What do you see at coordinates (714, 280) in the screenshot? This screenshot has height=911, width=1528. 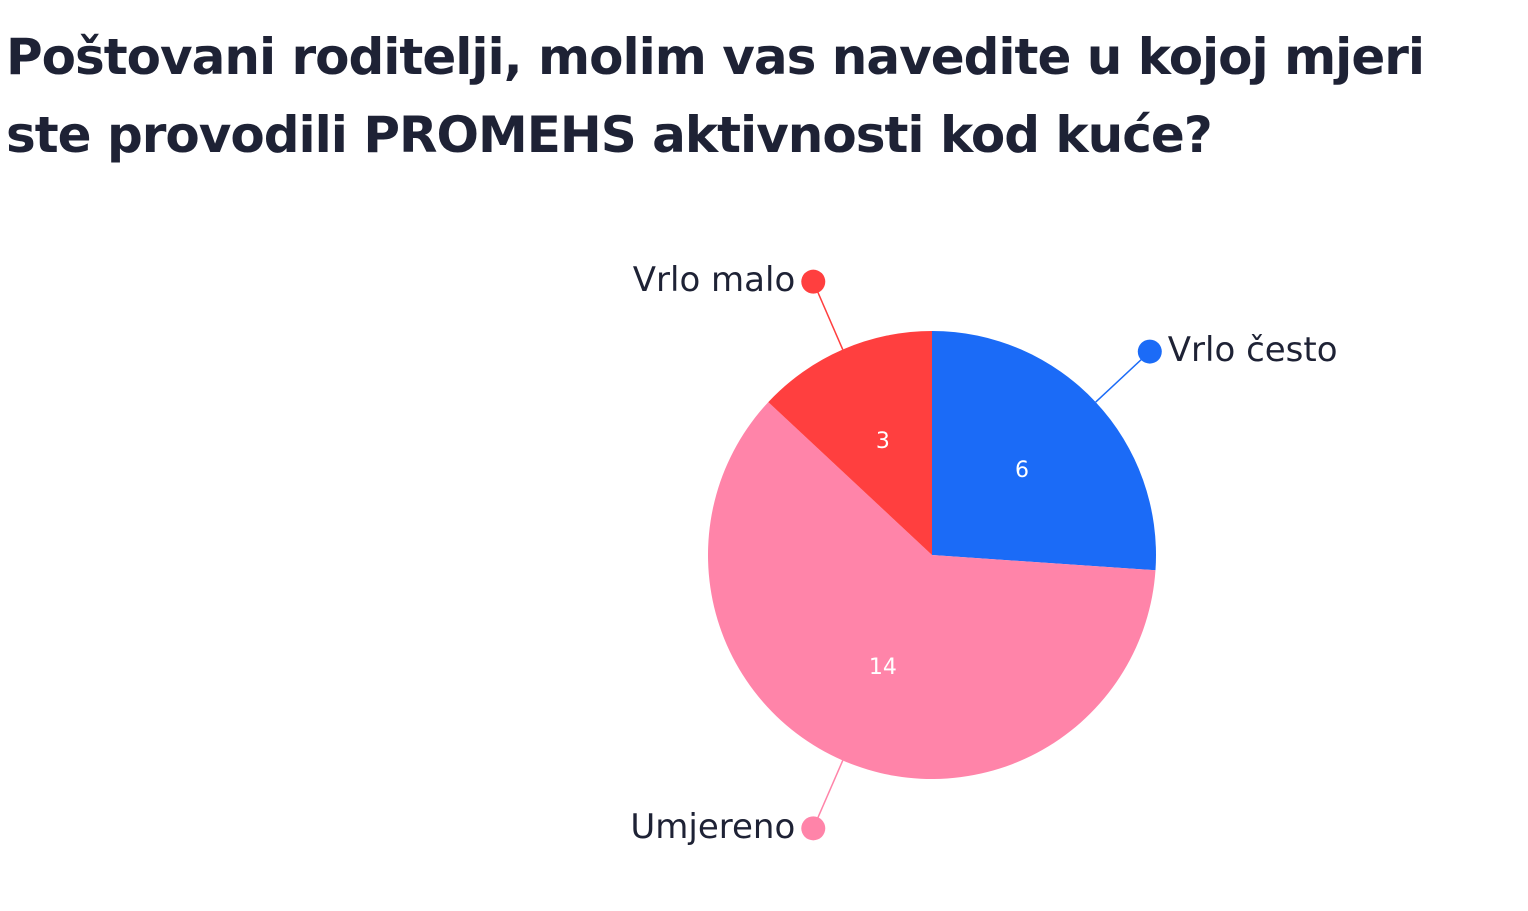 I see `slice-label: Vrlo malo` at bounding box center [714, 280].